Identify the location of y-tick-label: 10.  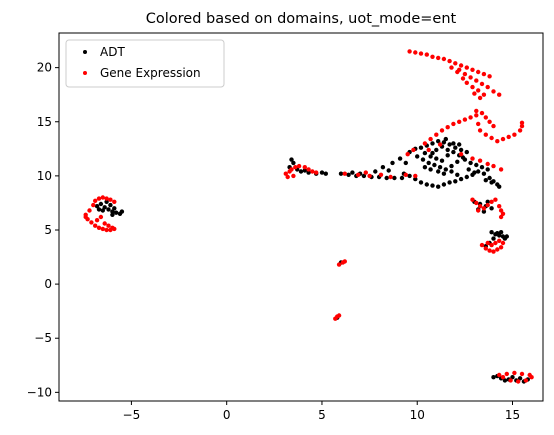
(44, 176).